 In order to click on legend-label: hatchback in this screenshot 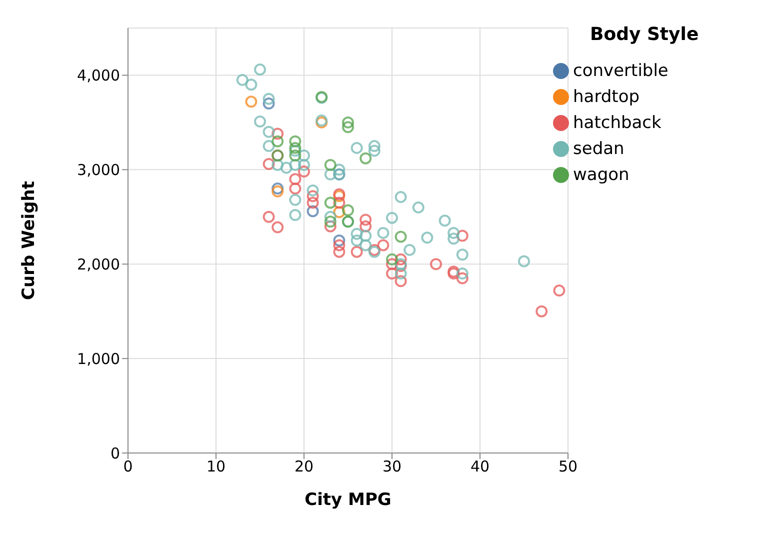, I will do `click(617, 123)`.